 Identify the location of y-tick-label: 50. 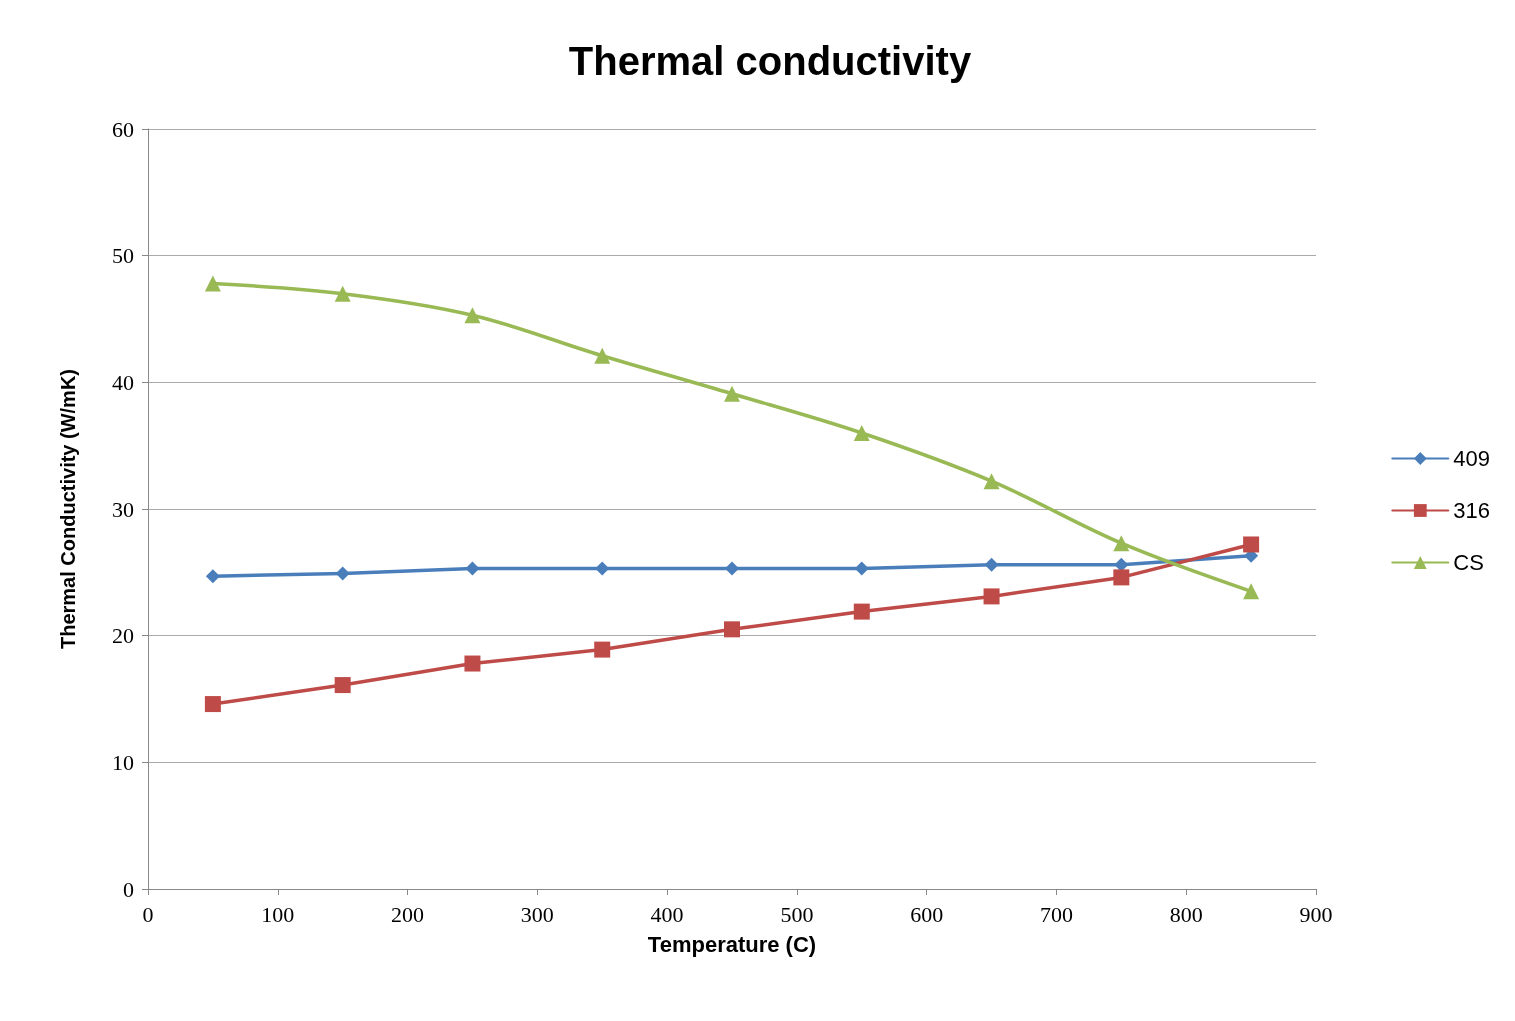
(123, 256).